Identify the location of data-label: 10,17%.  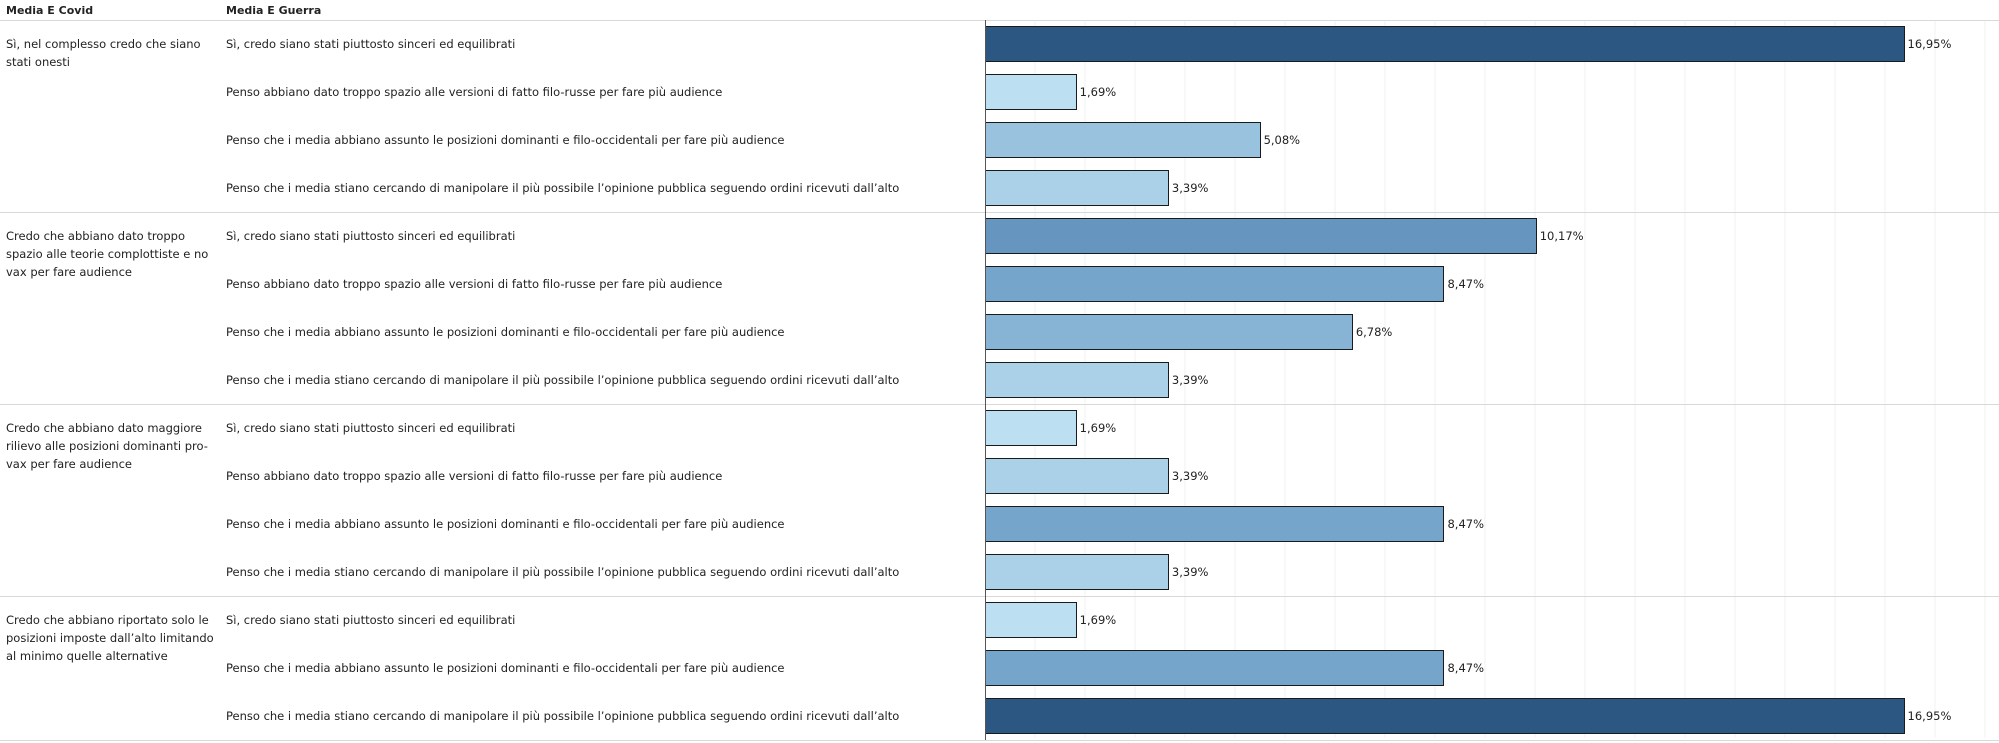
(1561, 236).